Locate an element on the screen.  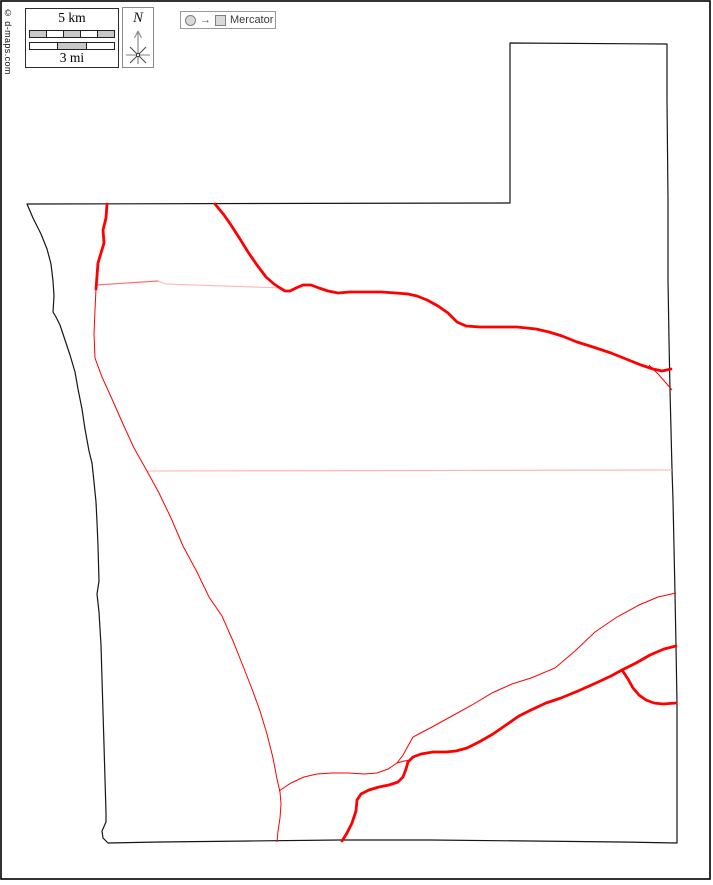
scale-bar-box: 5 km 3 mi is located at coordinates (72, 38).